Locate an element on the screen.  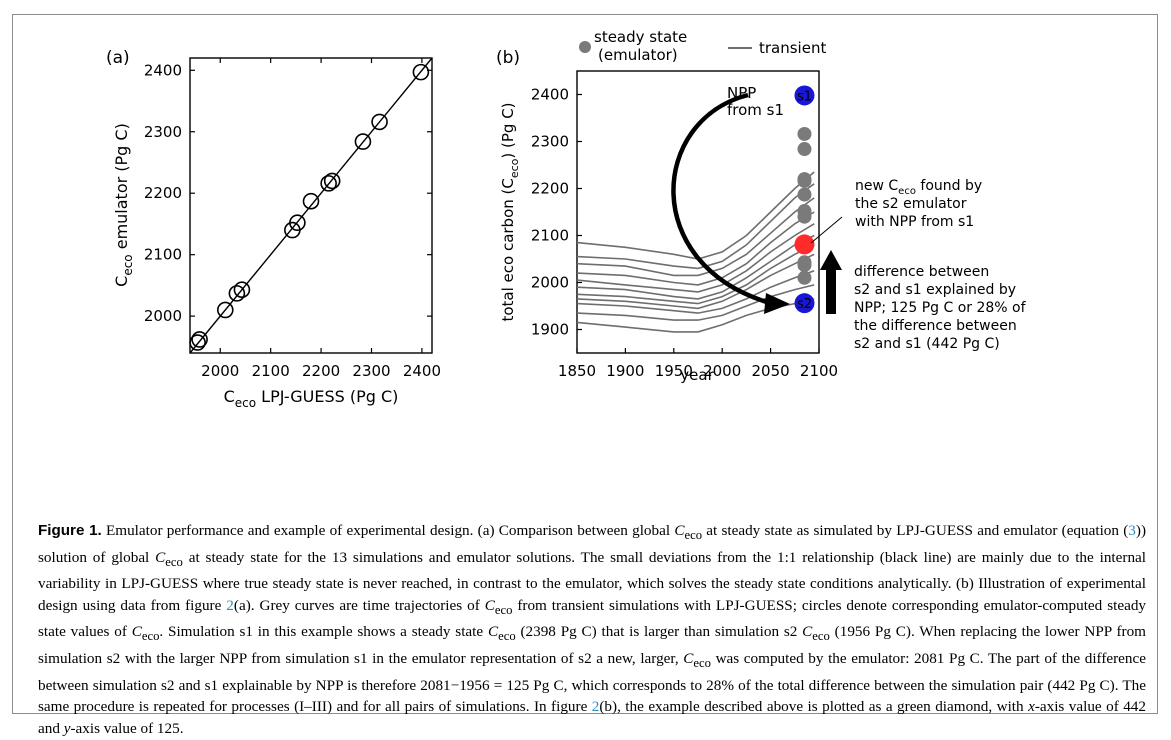
panel-a-y-axis-label: Ceco emulator (Pg C) is located at coordinates (123, 205).